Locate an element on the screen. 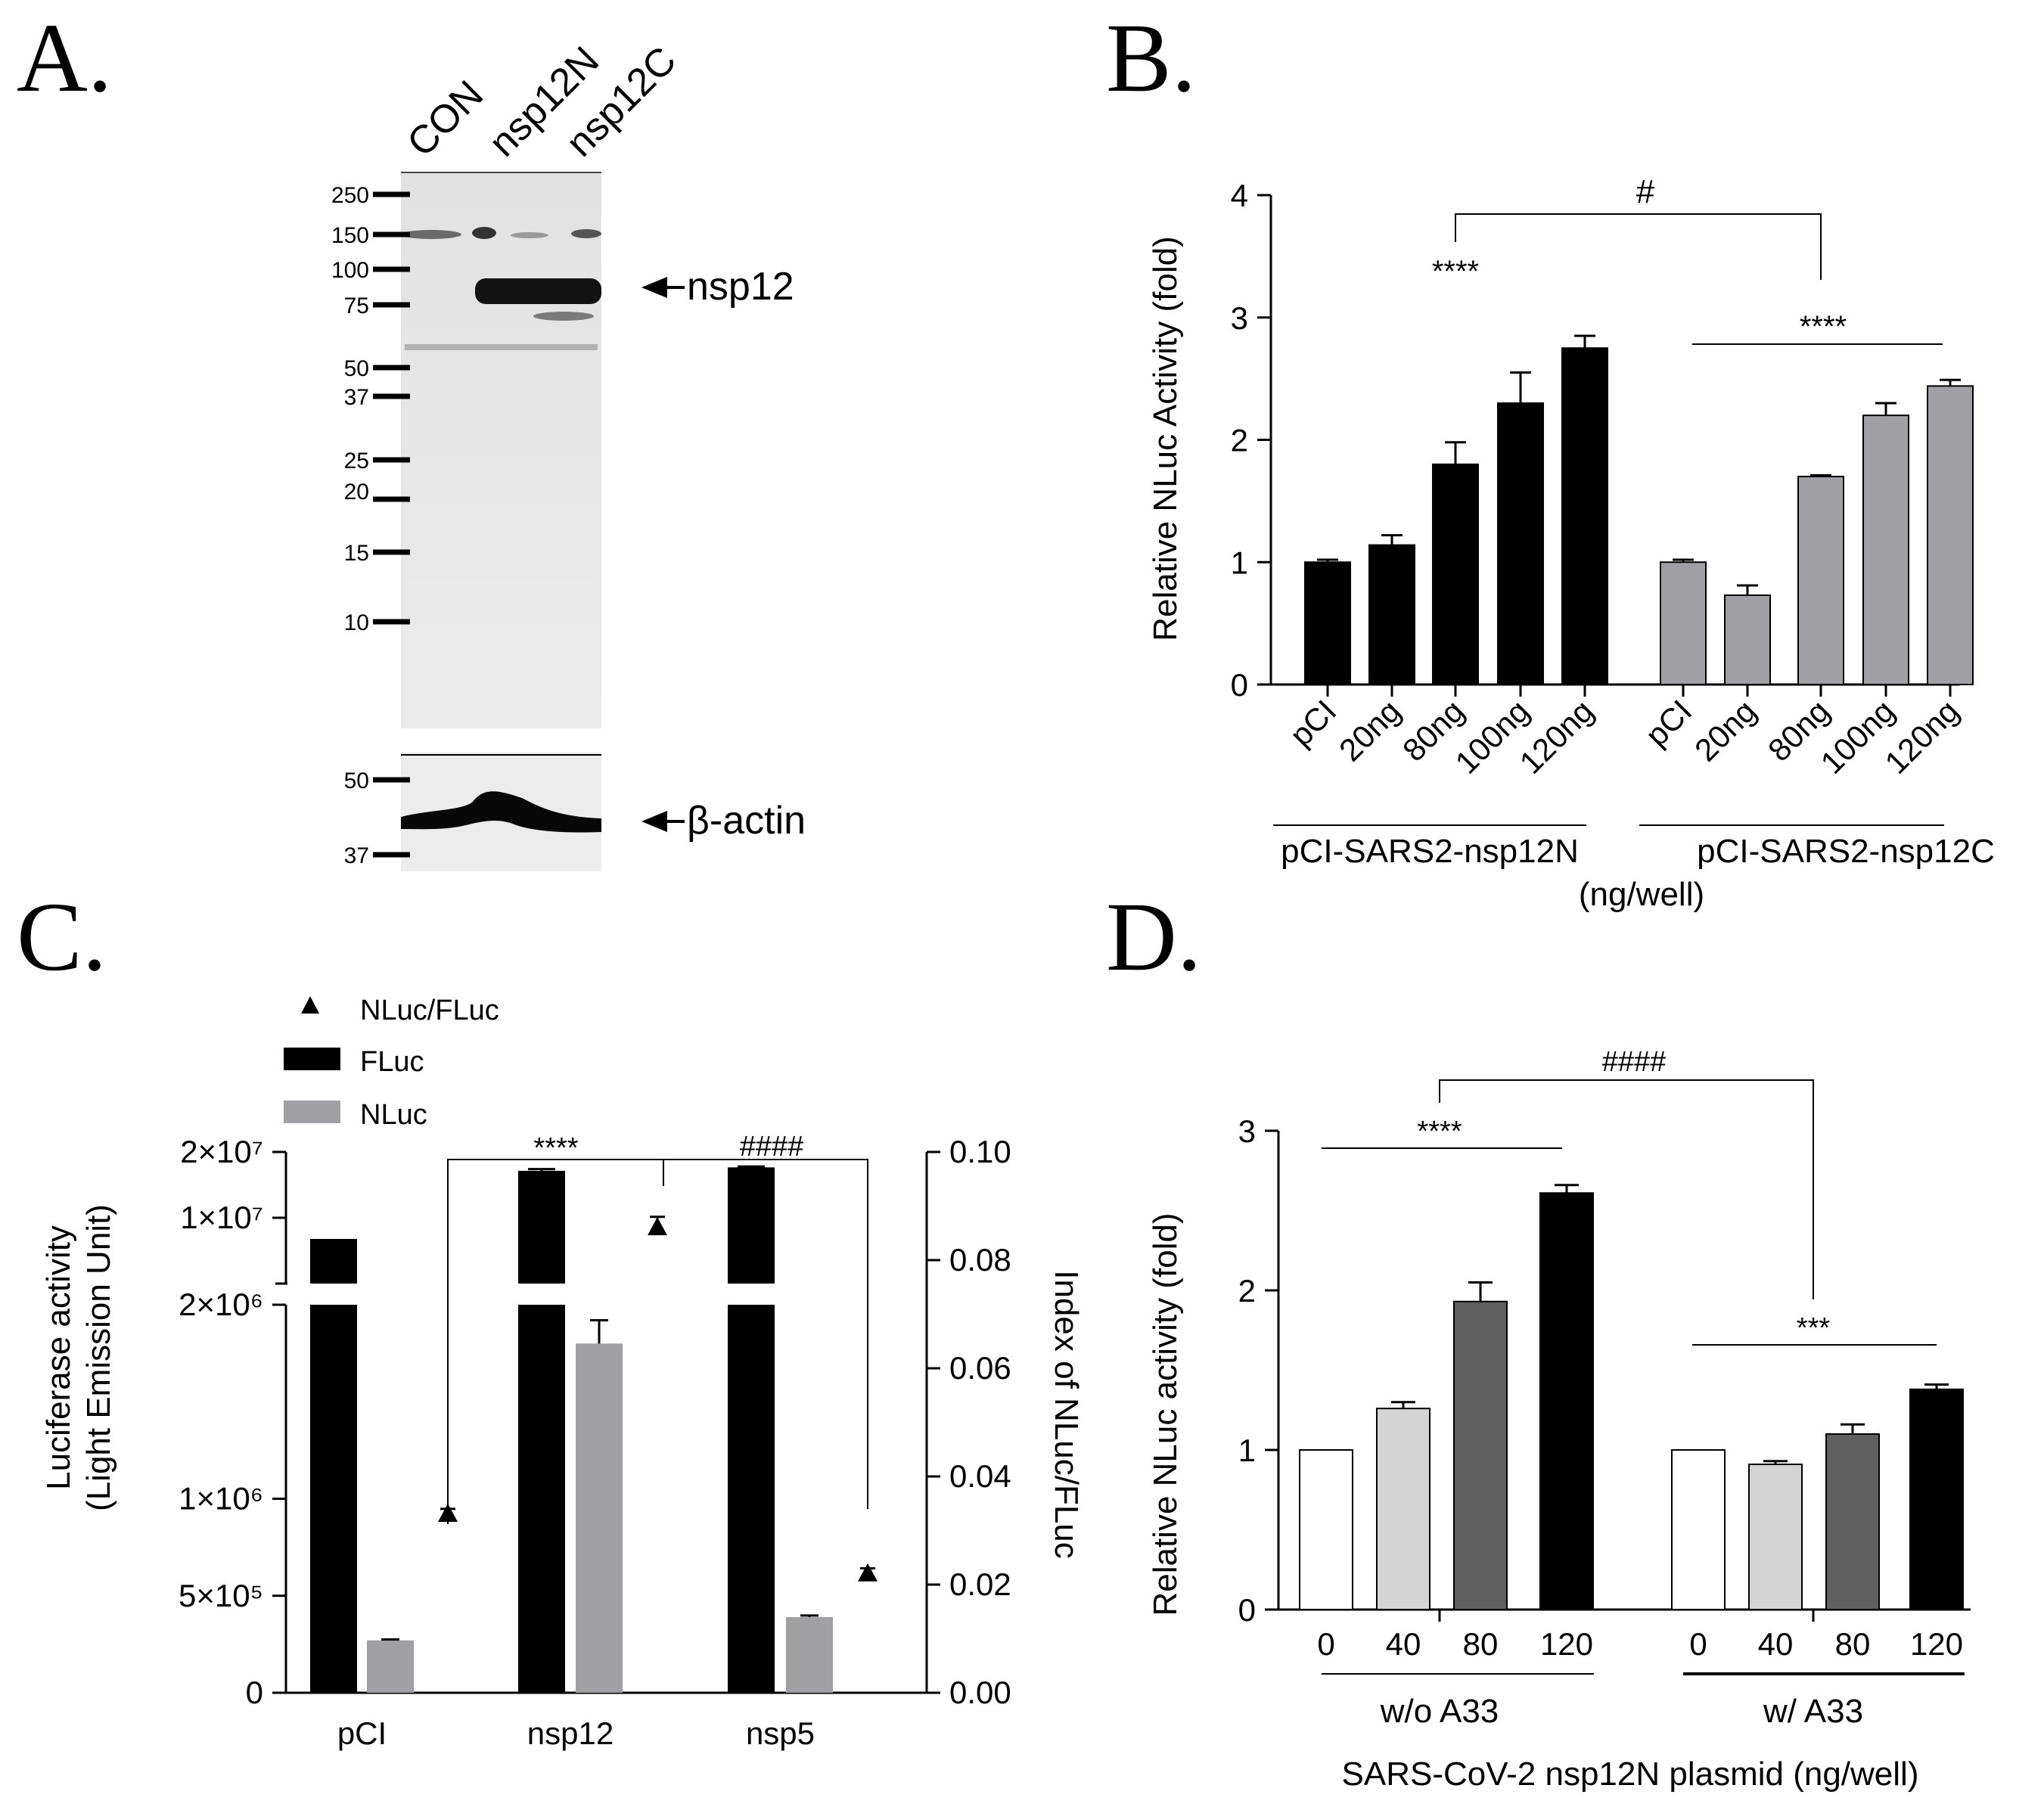 The image size is (2044, 1810). panel-d-hash-bracket is located at coordinates (1626, 1189).